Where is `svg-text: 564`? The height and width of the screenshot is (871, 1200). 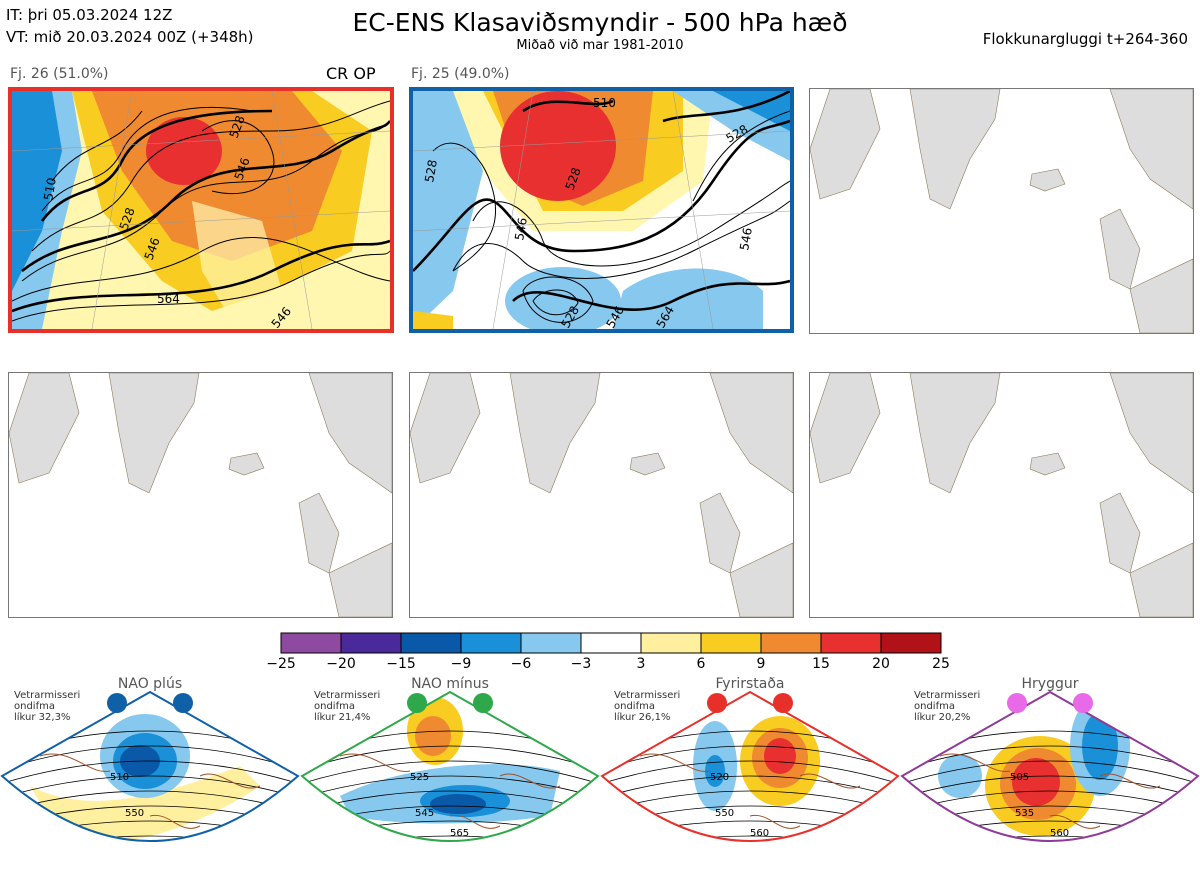
svg-text: 564 is located at coordinates (168, 299).